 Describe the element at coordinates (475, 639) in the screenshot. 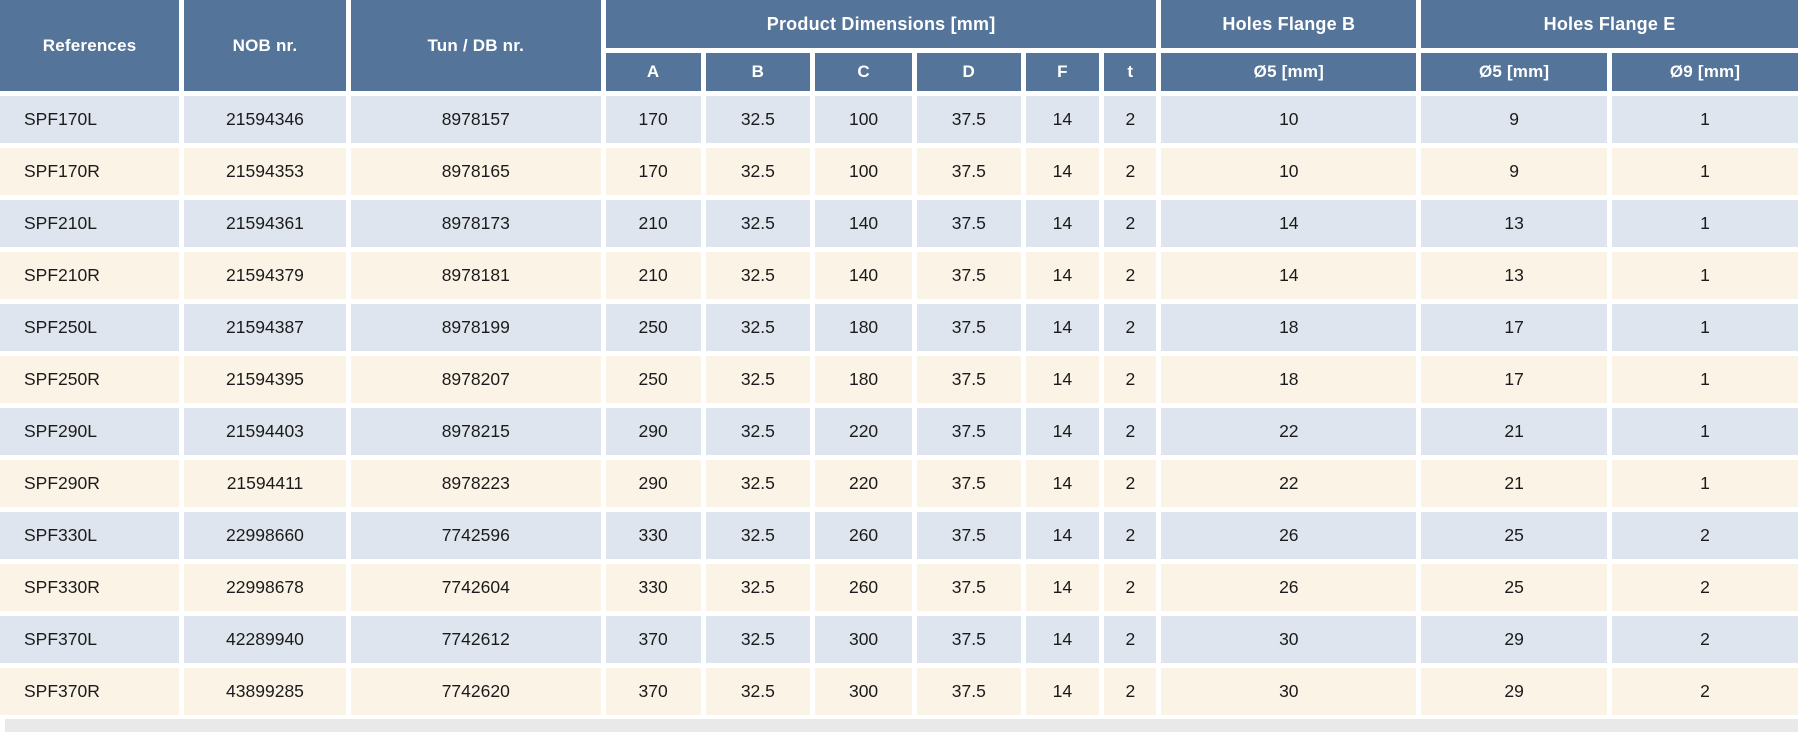

I see `cell-tun-db-nr: 7742612` at that location.